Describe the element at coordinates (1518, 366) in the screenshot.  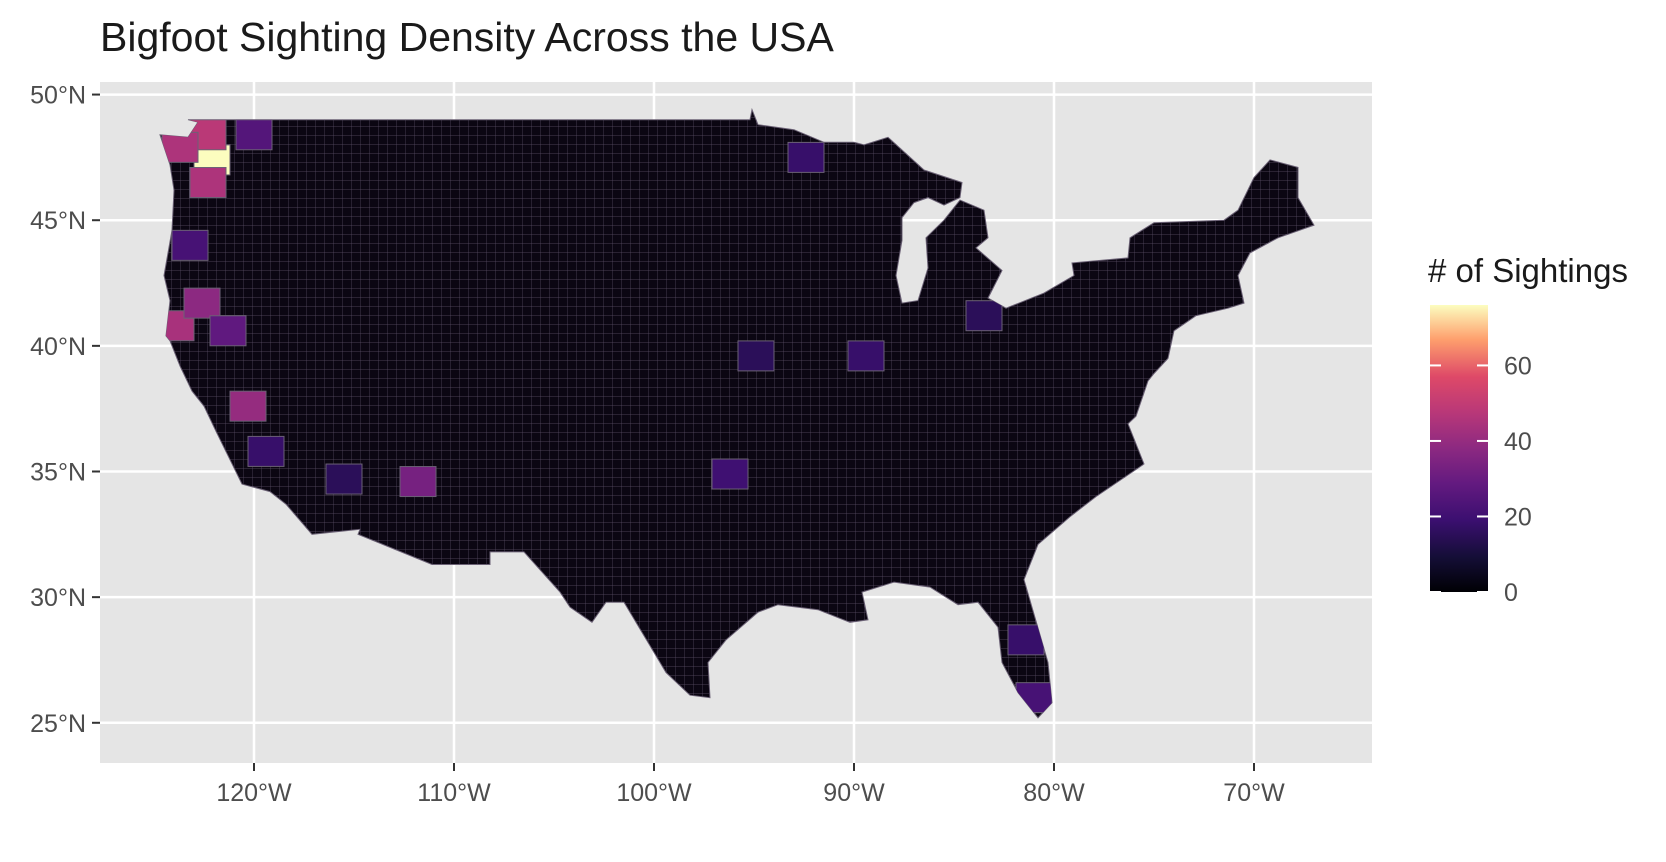
I see `legend-tick-label: 60` at that location.